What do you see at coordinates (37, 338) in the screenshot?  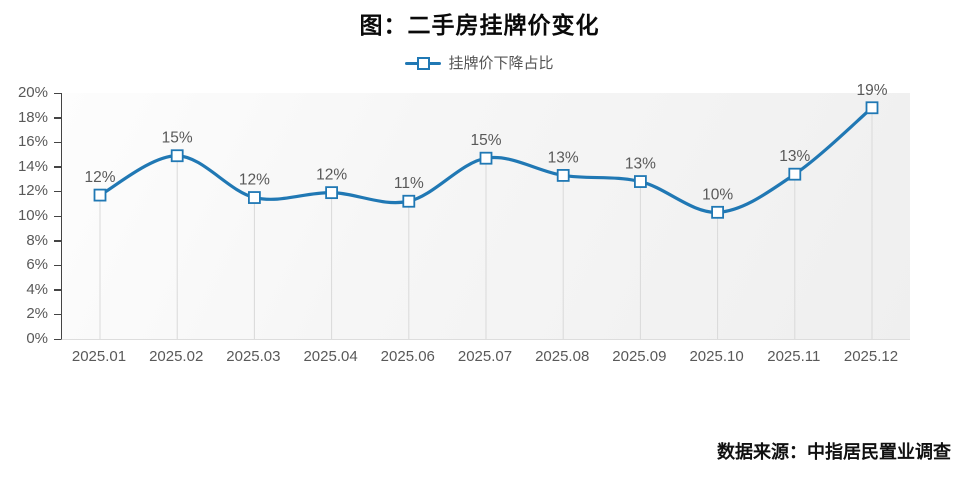 I see `y-axis-tick-label: 0%` at bounding box center [37, 338].